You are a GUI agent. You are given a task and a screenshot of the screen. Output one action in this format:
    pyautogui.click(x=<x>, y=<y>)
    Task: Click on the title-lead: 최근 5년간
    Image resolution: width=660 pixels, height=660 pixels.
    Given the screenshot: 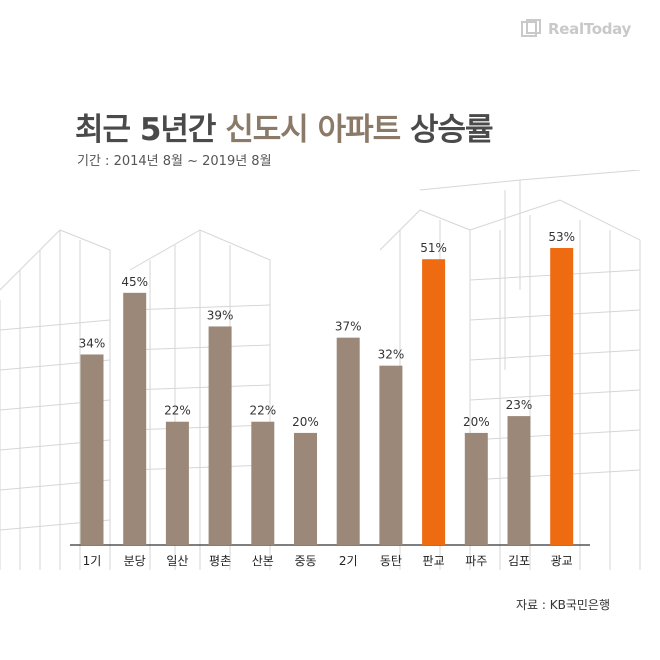 What is the action you would take?
    pyautogui.click(x=150, y=130)
    